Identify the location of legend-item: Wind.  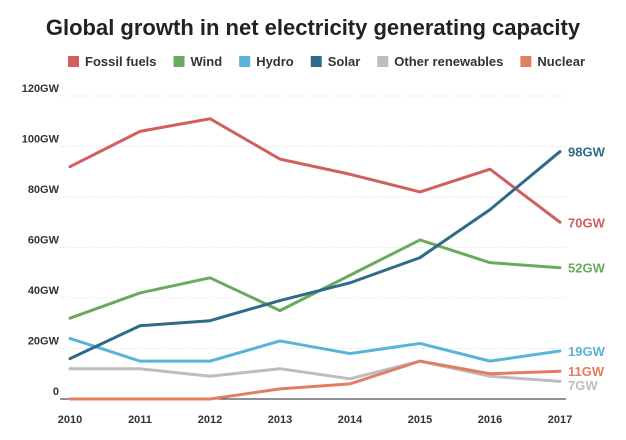
(198, 61).